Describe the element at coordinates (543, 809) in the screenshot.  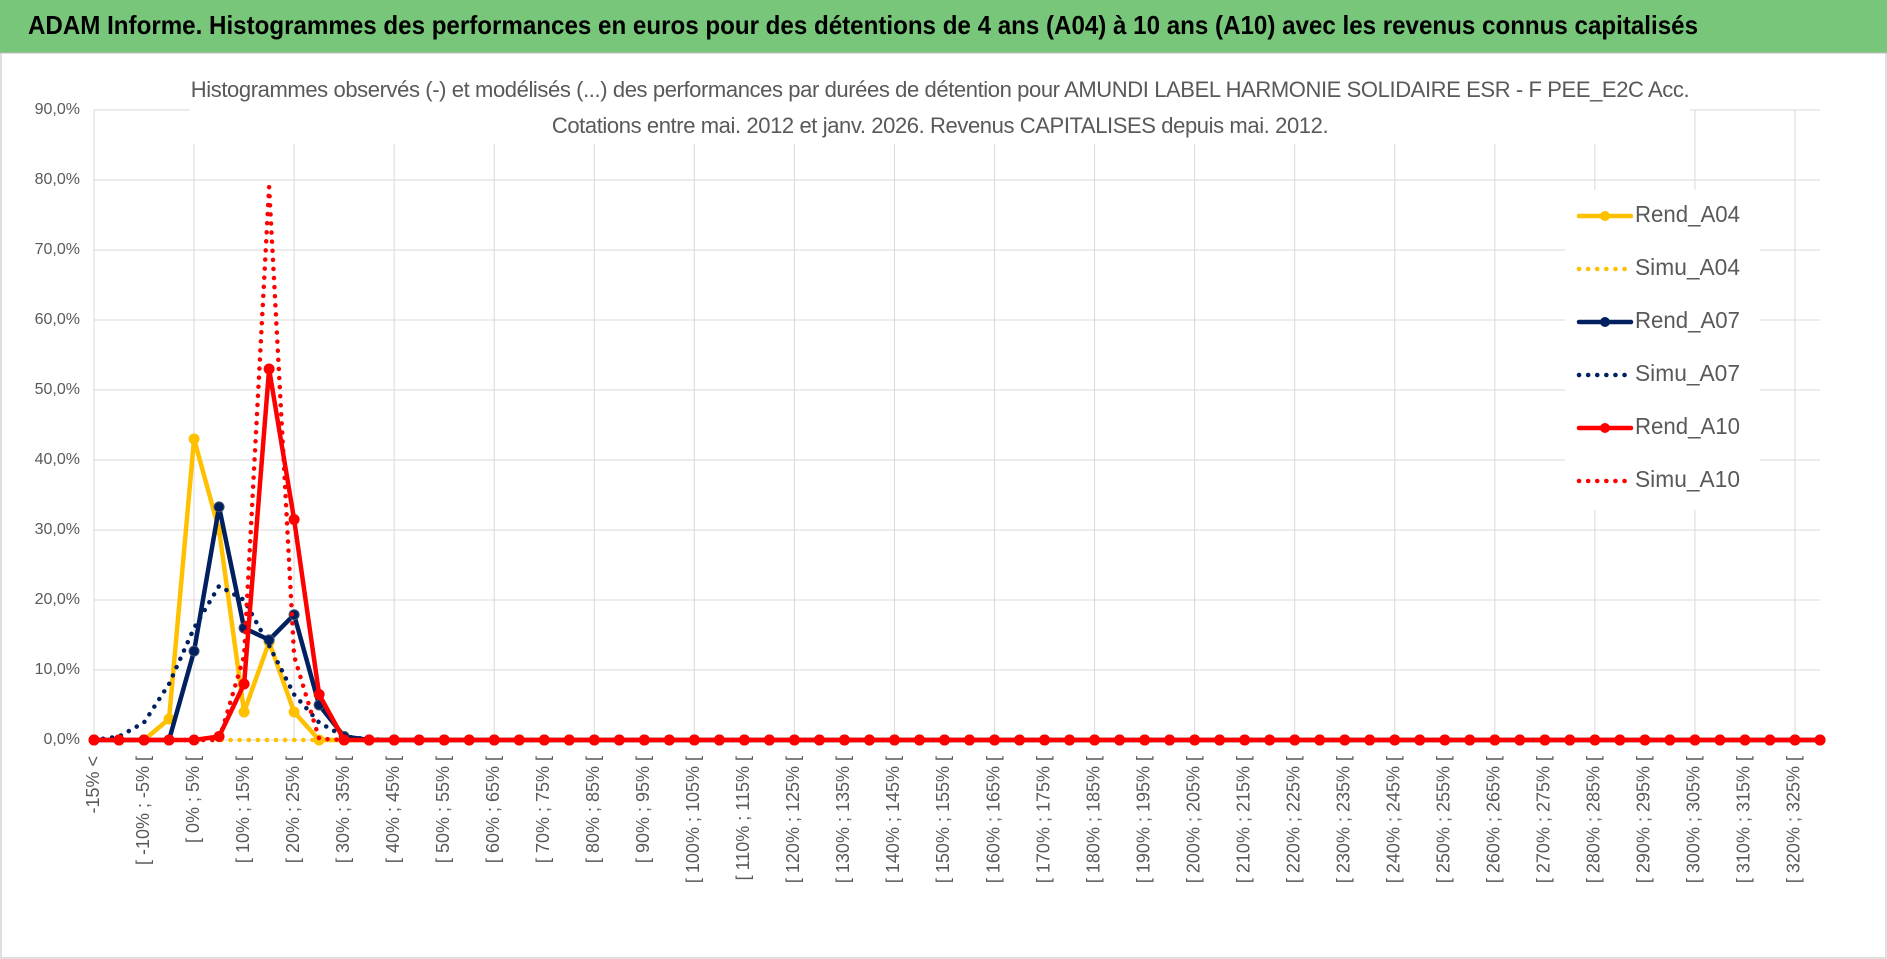
I see `x-tick-label: [ 70% ; 75% [` at that location.